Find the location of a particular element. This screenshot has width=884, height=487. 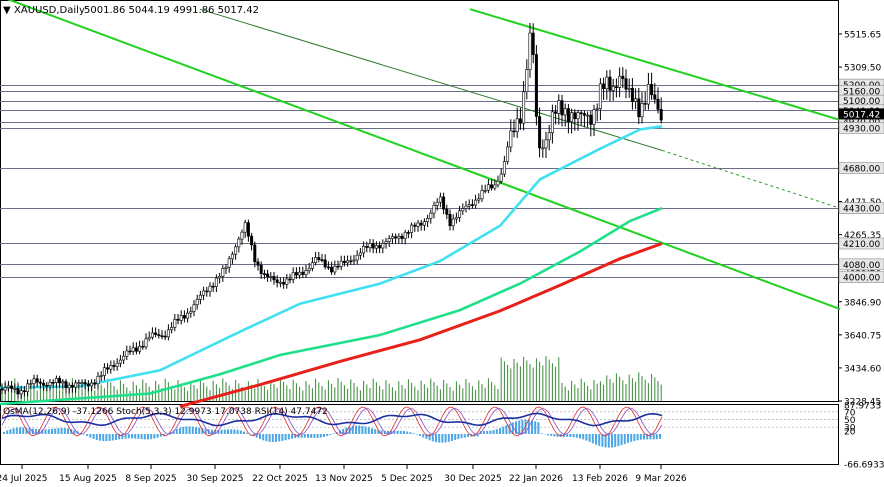

level-tag-label: 4210.00 is located at coordinates (861, 245).